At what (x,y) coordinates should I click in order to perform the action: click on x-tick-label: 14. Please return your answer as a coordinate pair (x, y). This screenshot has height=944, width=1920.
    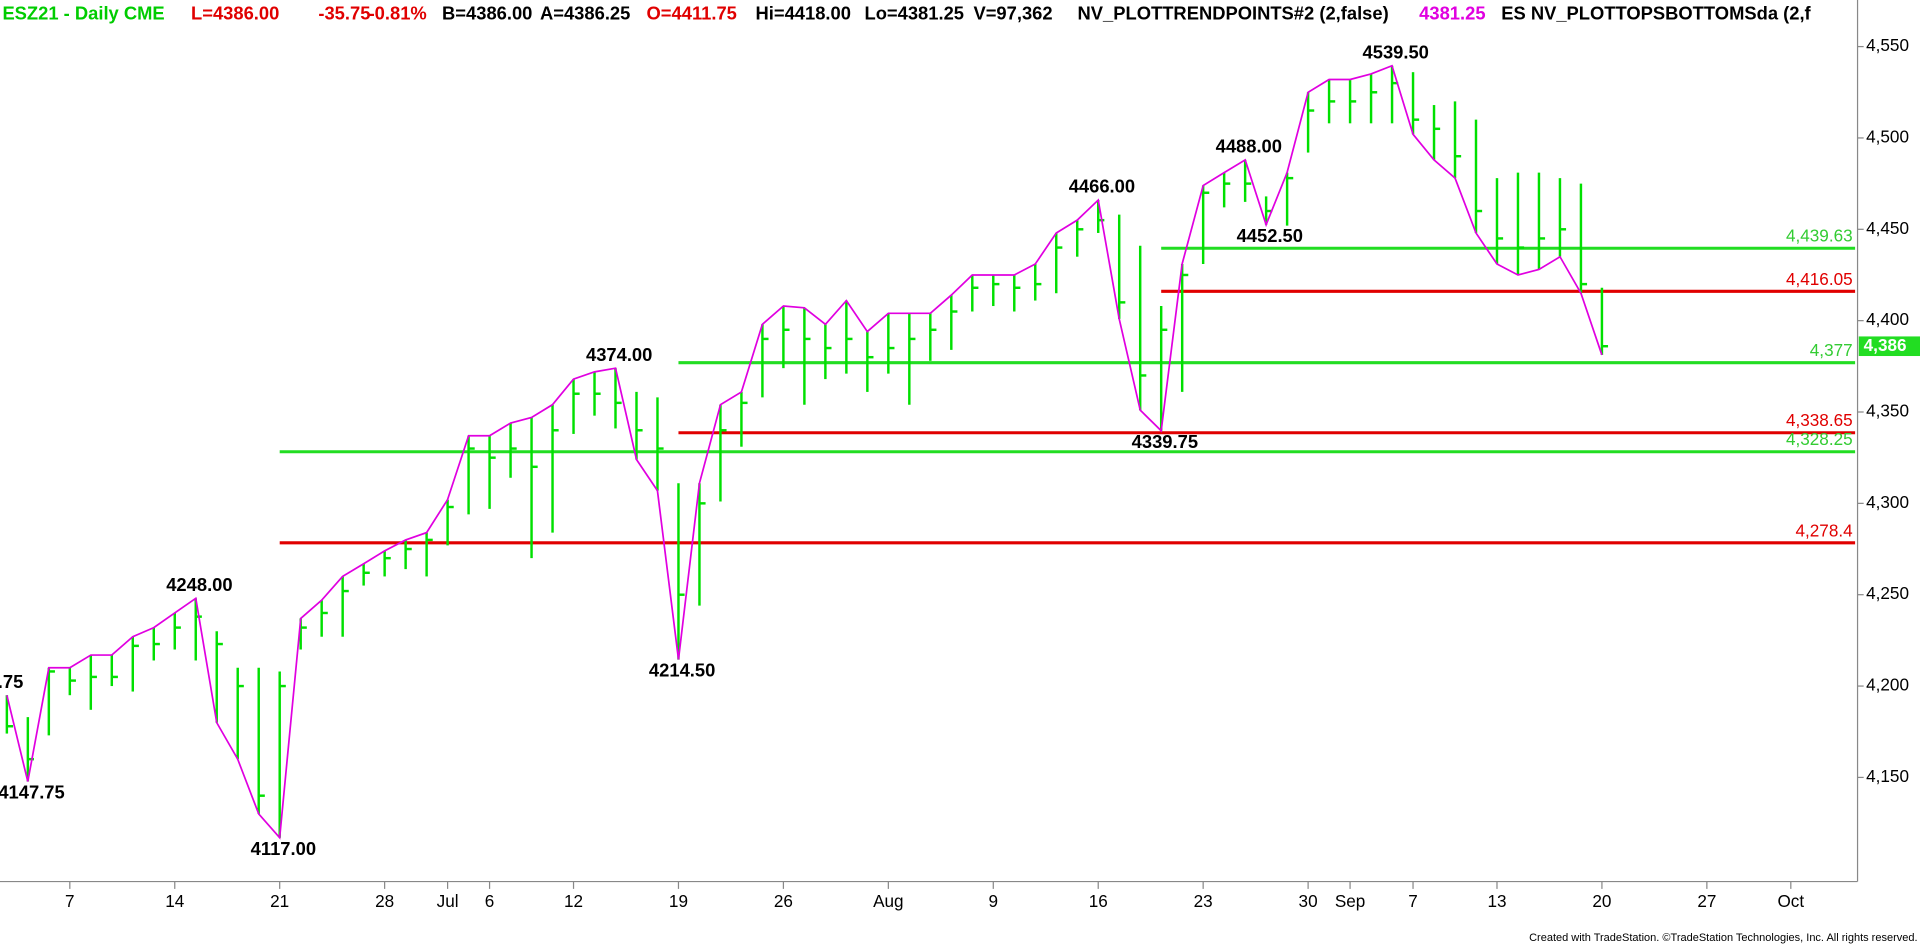
    Looking at the image, I should click on (175, 901).